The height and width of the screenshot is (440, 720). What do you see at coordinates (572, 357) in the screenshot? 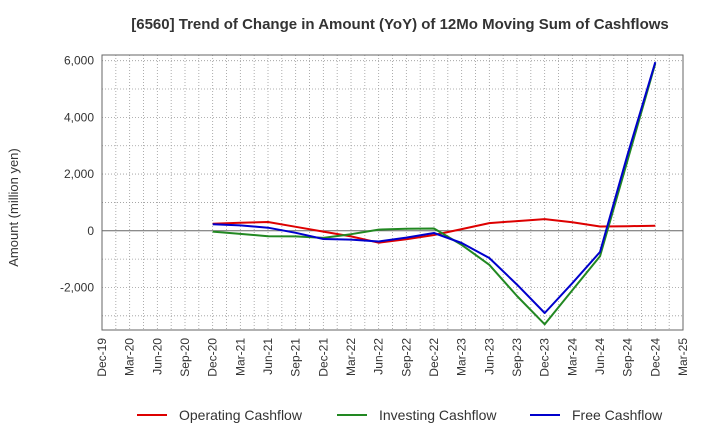
I see `x-tick-label: Mar-24` at bounding box center [572, 357].